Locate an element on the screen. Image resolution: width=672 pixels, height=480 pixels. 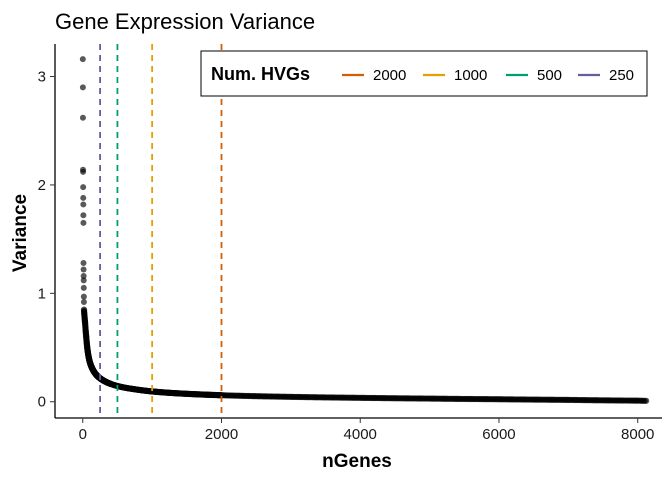
x-tick-label: 2000 is located at coordinates (221, 434).